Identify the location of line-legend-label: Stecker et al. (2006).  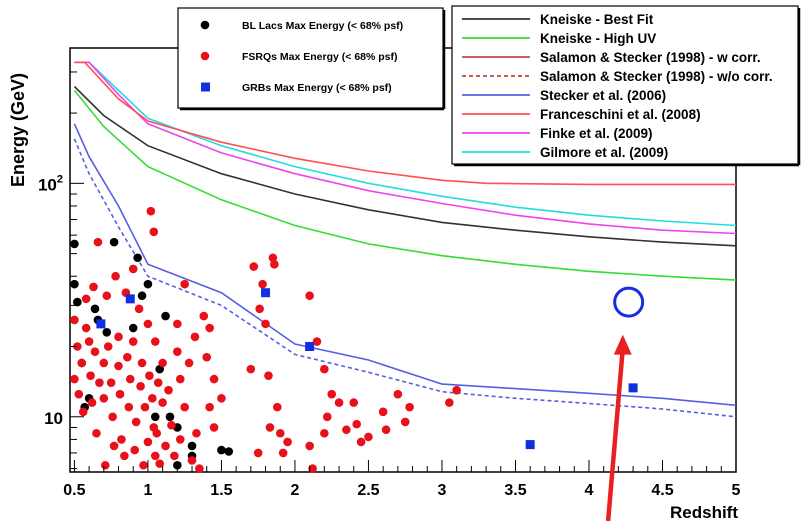
(603, 95).